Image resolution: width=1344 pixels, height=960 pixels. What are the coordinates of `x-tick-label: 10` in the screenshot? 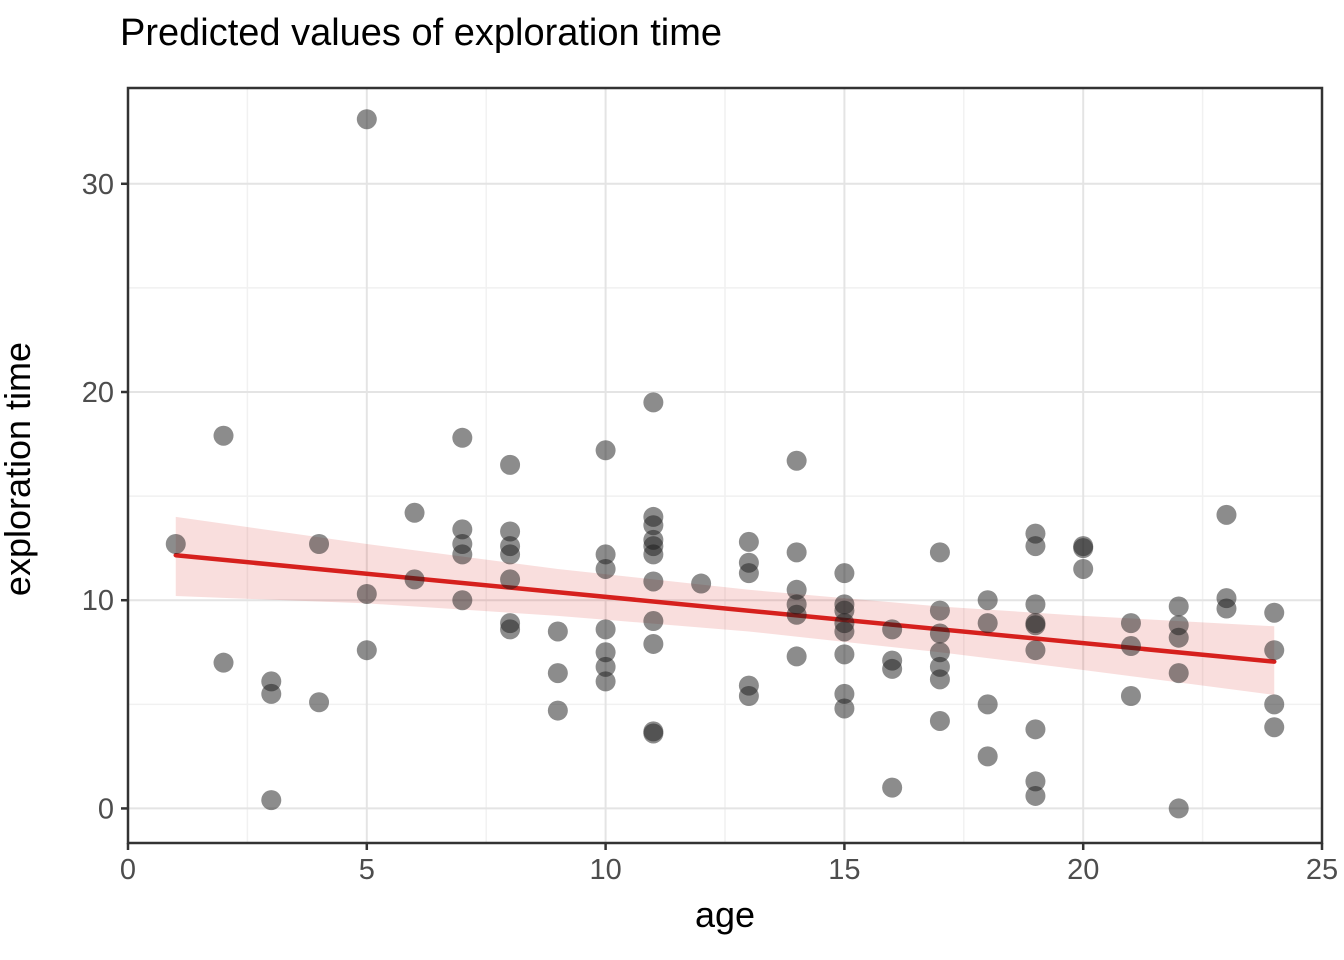 It's located at (605, 870).